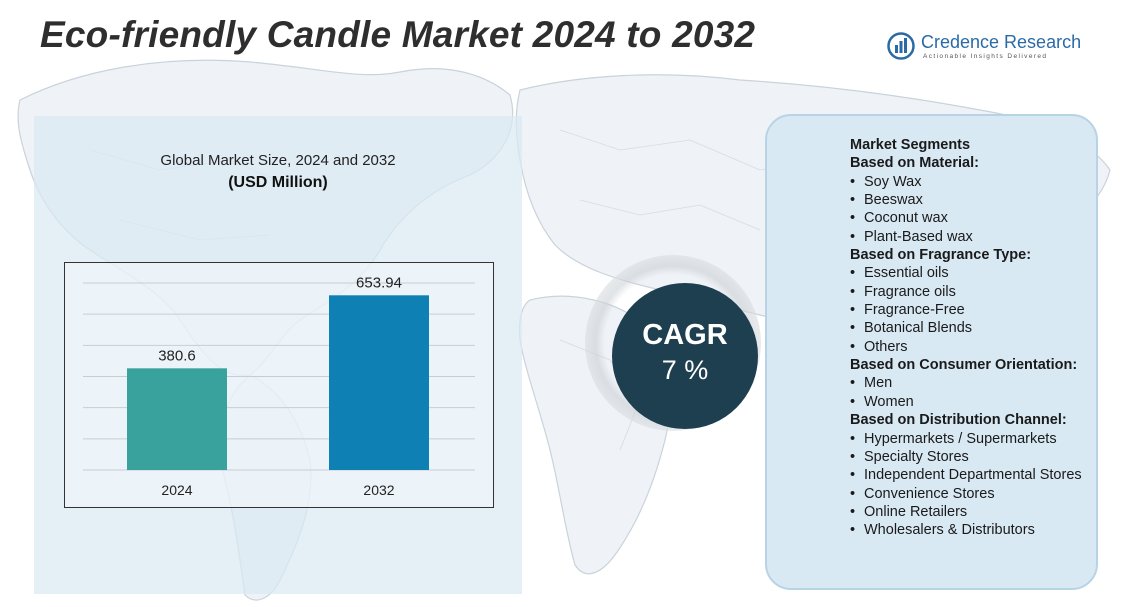 The image size is (1122, 607). Describe the element at coordinates (975, 383) in the screenshot. I see `segment-item: • Men` at that location.